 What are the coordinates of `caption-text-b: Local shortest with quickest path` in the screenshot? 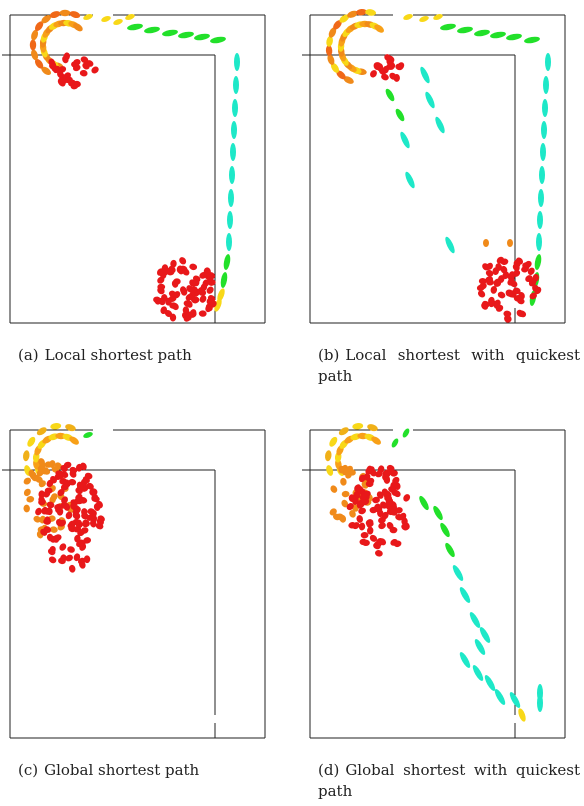 It's located at (449, 365).